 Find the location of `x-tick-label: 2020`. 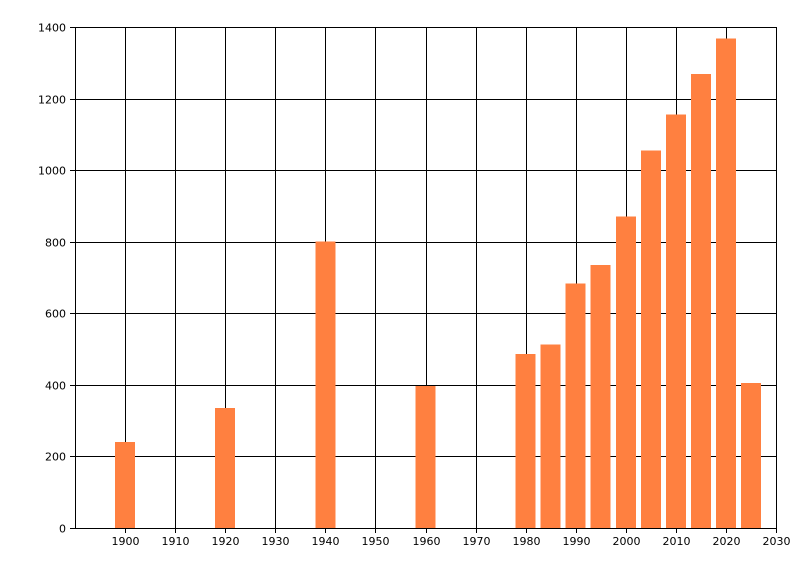

x-tick-label: 2020 is located at coordinates (727, 541).